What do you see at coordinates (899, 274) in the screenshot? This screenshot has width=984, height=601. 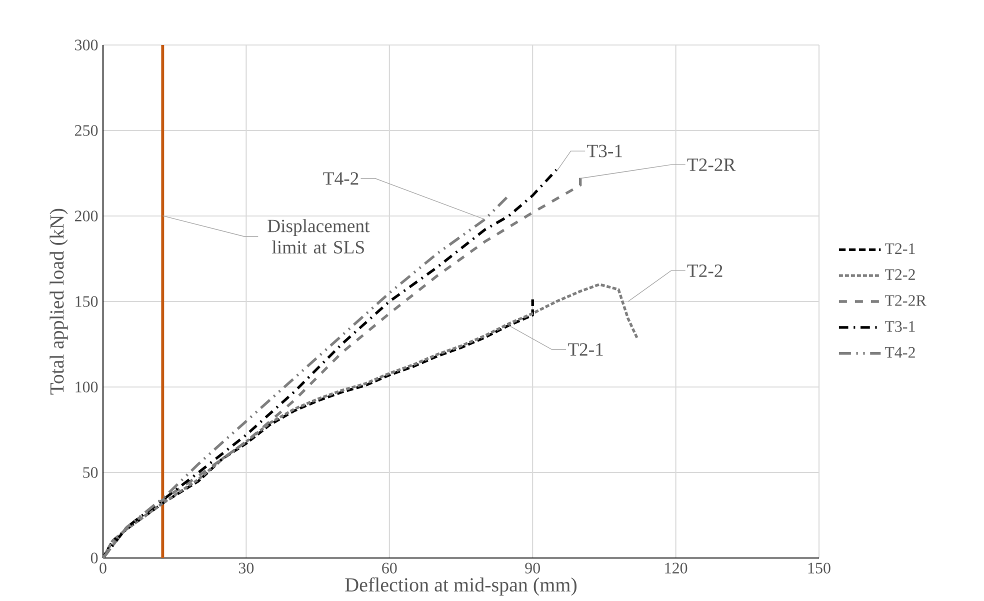 I see `legend-label: T2-2` at bounding box center [899, 274].